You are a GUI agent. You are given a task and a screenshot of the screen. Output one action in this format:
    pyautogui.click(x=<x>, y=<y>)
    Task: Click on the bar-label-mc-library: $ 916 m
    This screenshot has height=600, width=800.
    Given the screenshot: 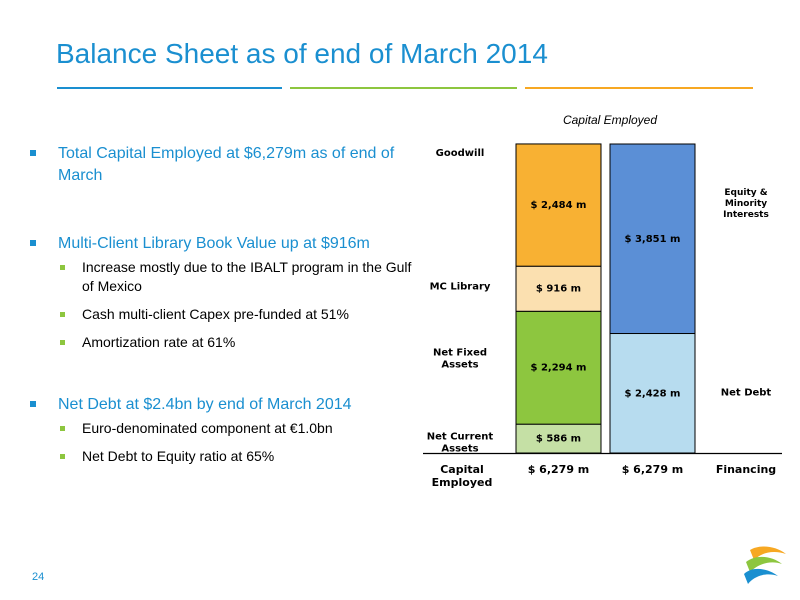 What is the action you would take?
    pyautogui.click(x=558, y=289)
    